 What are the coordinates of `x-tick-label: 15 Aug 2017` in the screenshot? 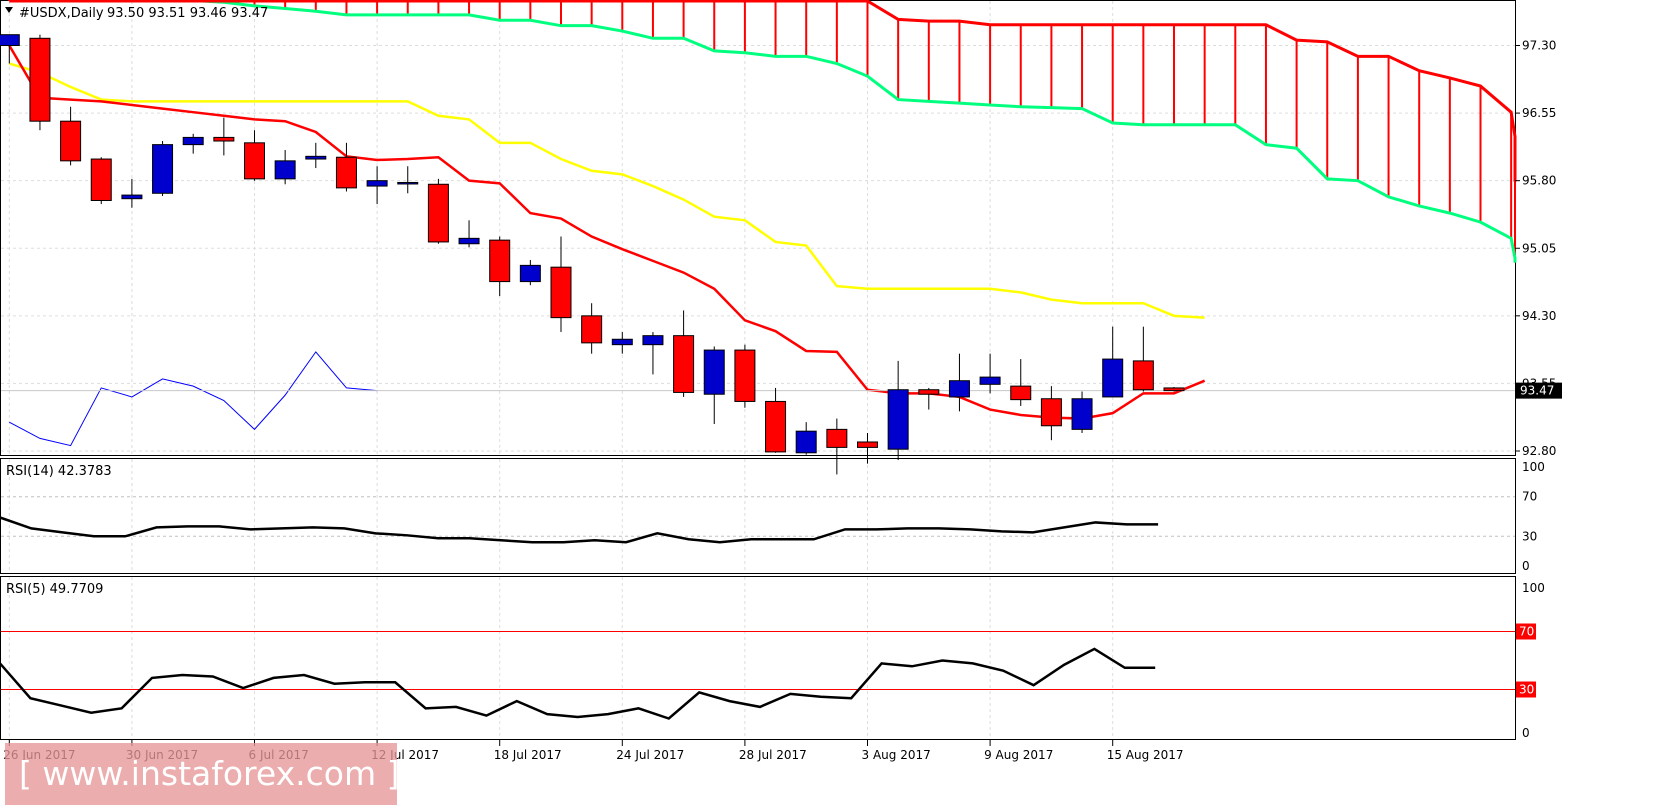 It's located at (1145, 755).